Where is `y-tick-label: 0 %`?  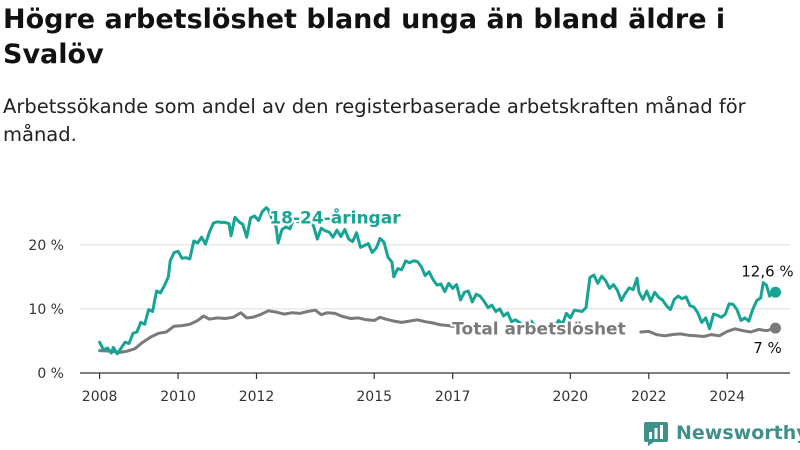
y-tick-label: 0 % is located at coordinates (50, 374).